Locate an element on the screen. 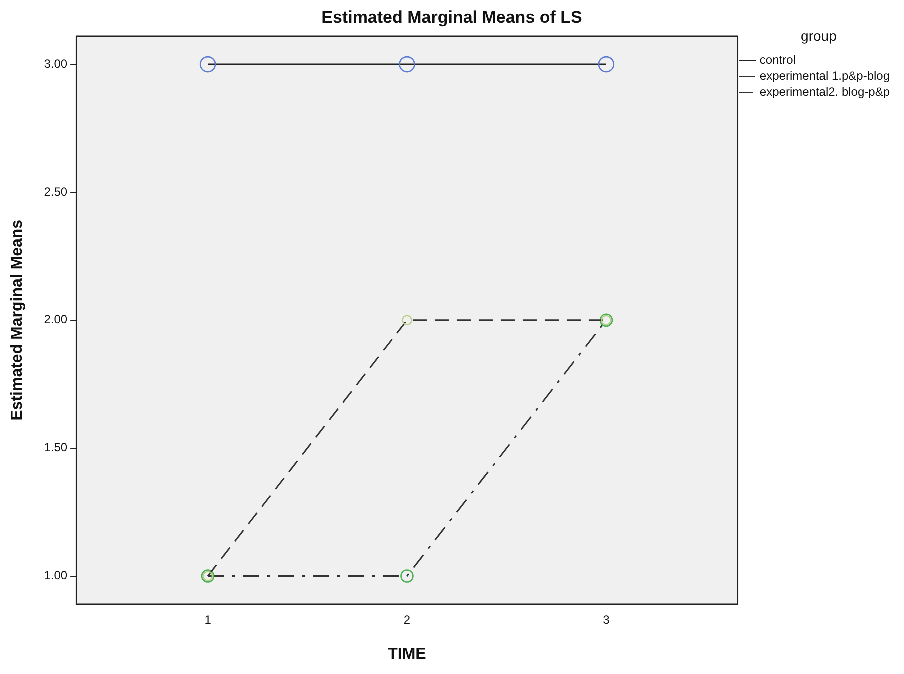  legend-title: group is located at coordinates (819, 36).